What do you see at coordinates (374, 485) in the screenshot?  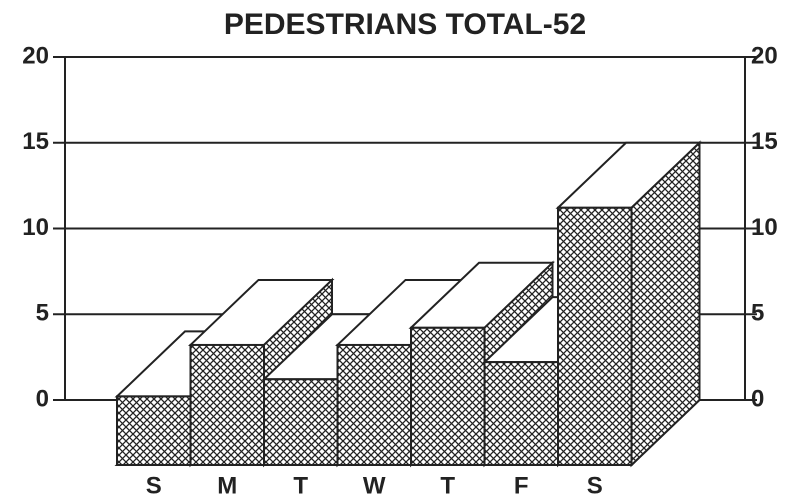 I see `x-tick-label: W` at bounding box center [374, 485].